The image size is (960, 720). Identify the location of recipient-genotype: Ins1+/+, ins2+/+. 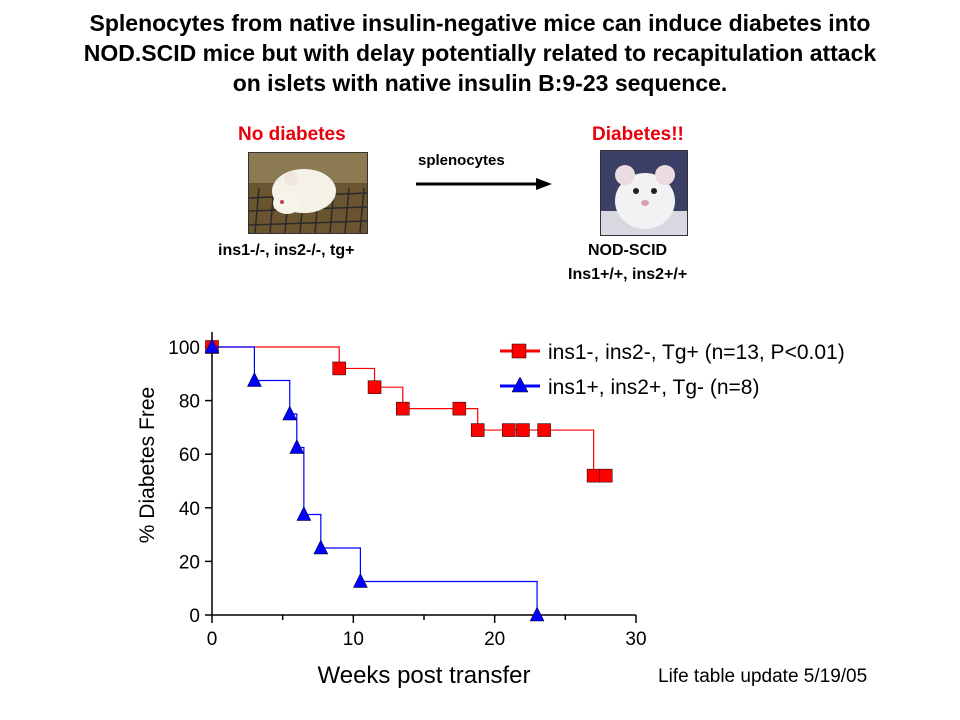
(628, 274).